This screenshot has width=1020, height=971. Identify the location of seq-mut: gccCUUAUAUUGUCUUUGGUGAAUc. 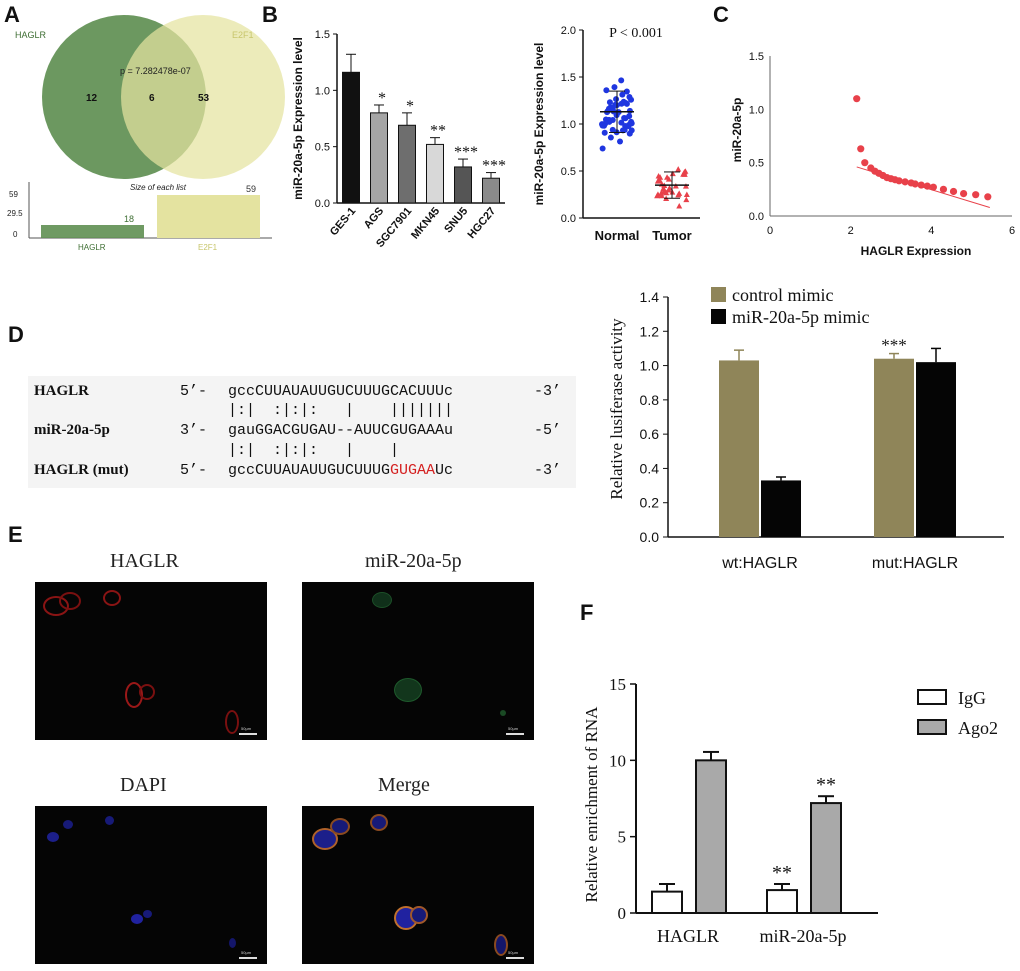
(340, 470).